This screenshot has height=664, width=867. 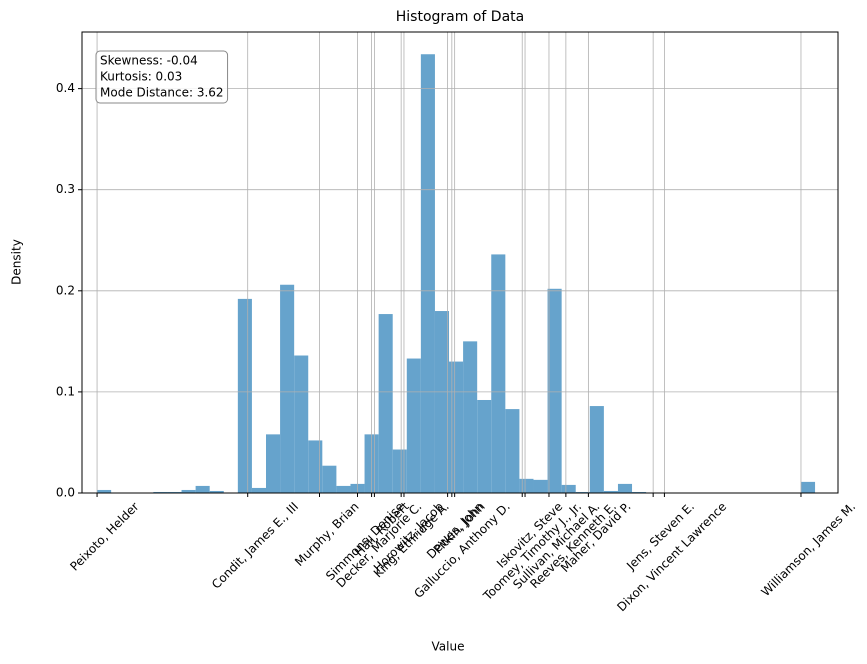 I want to click on annotation-box, so click(x=162, y=77).